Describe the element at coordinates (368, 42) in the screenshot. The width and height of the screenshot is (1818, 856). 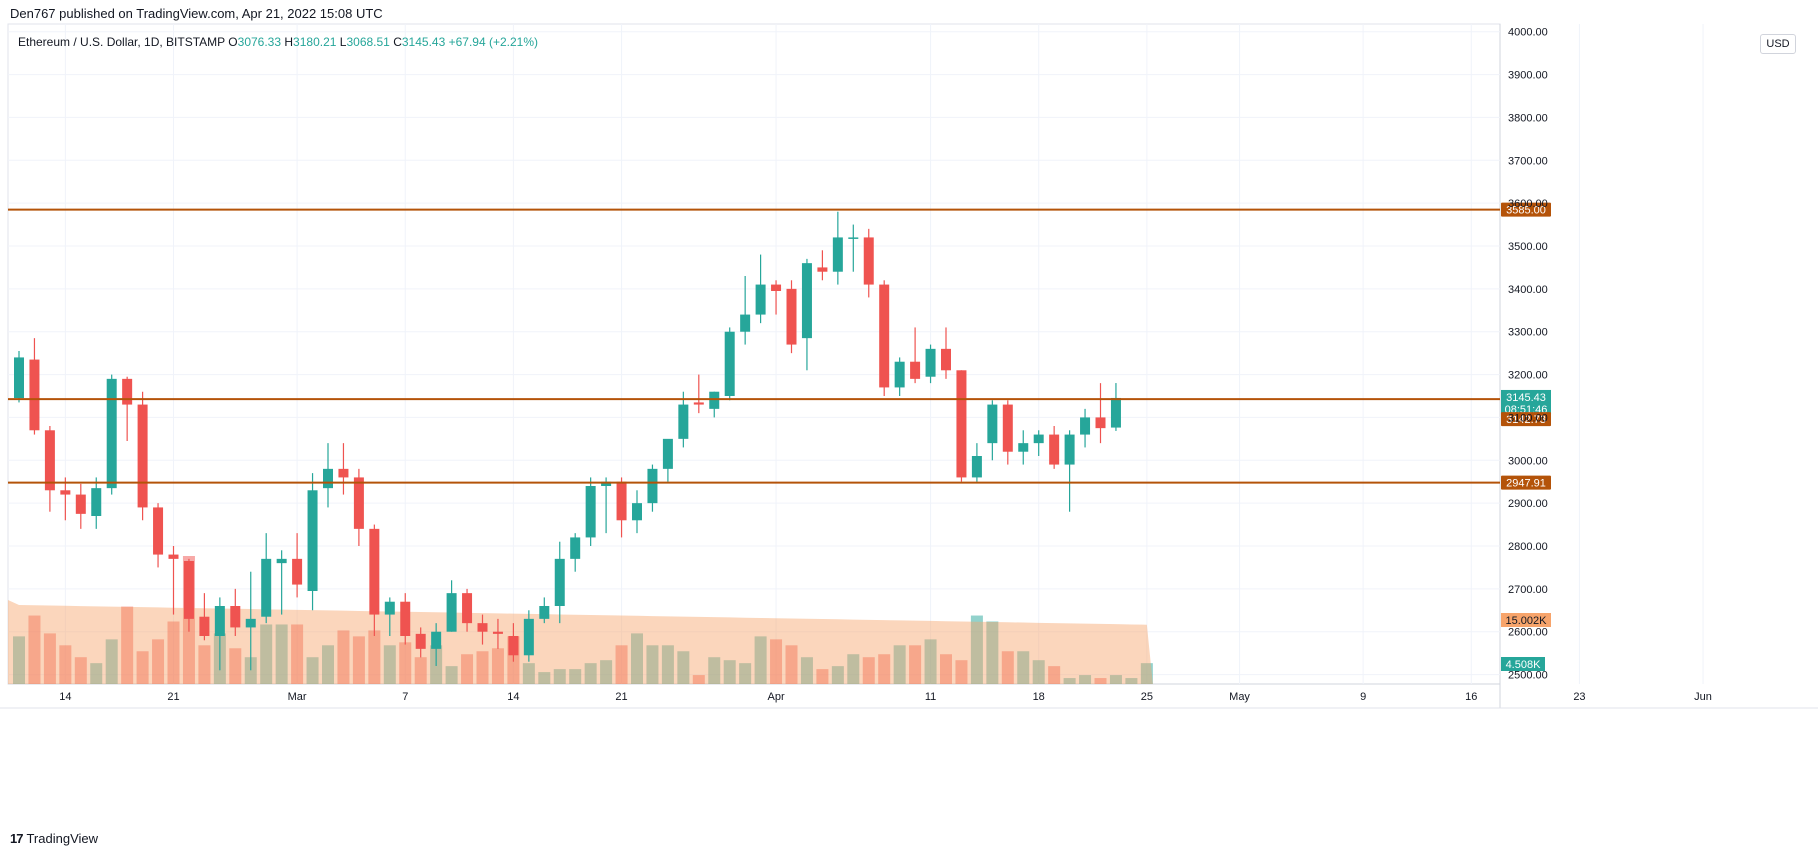
I see `low-value: 3068.51` at that location.